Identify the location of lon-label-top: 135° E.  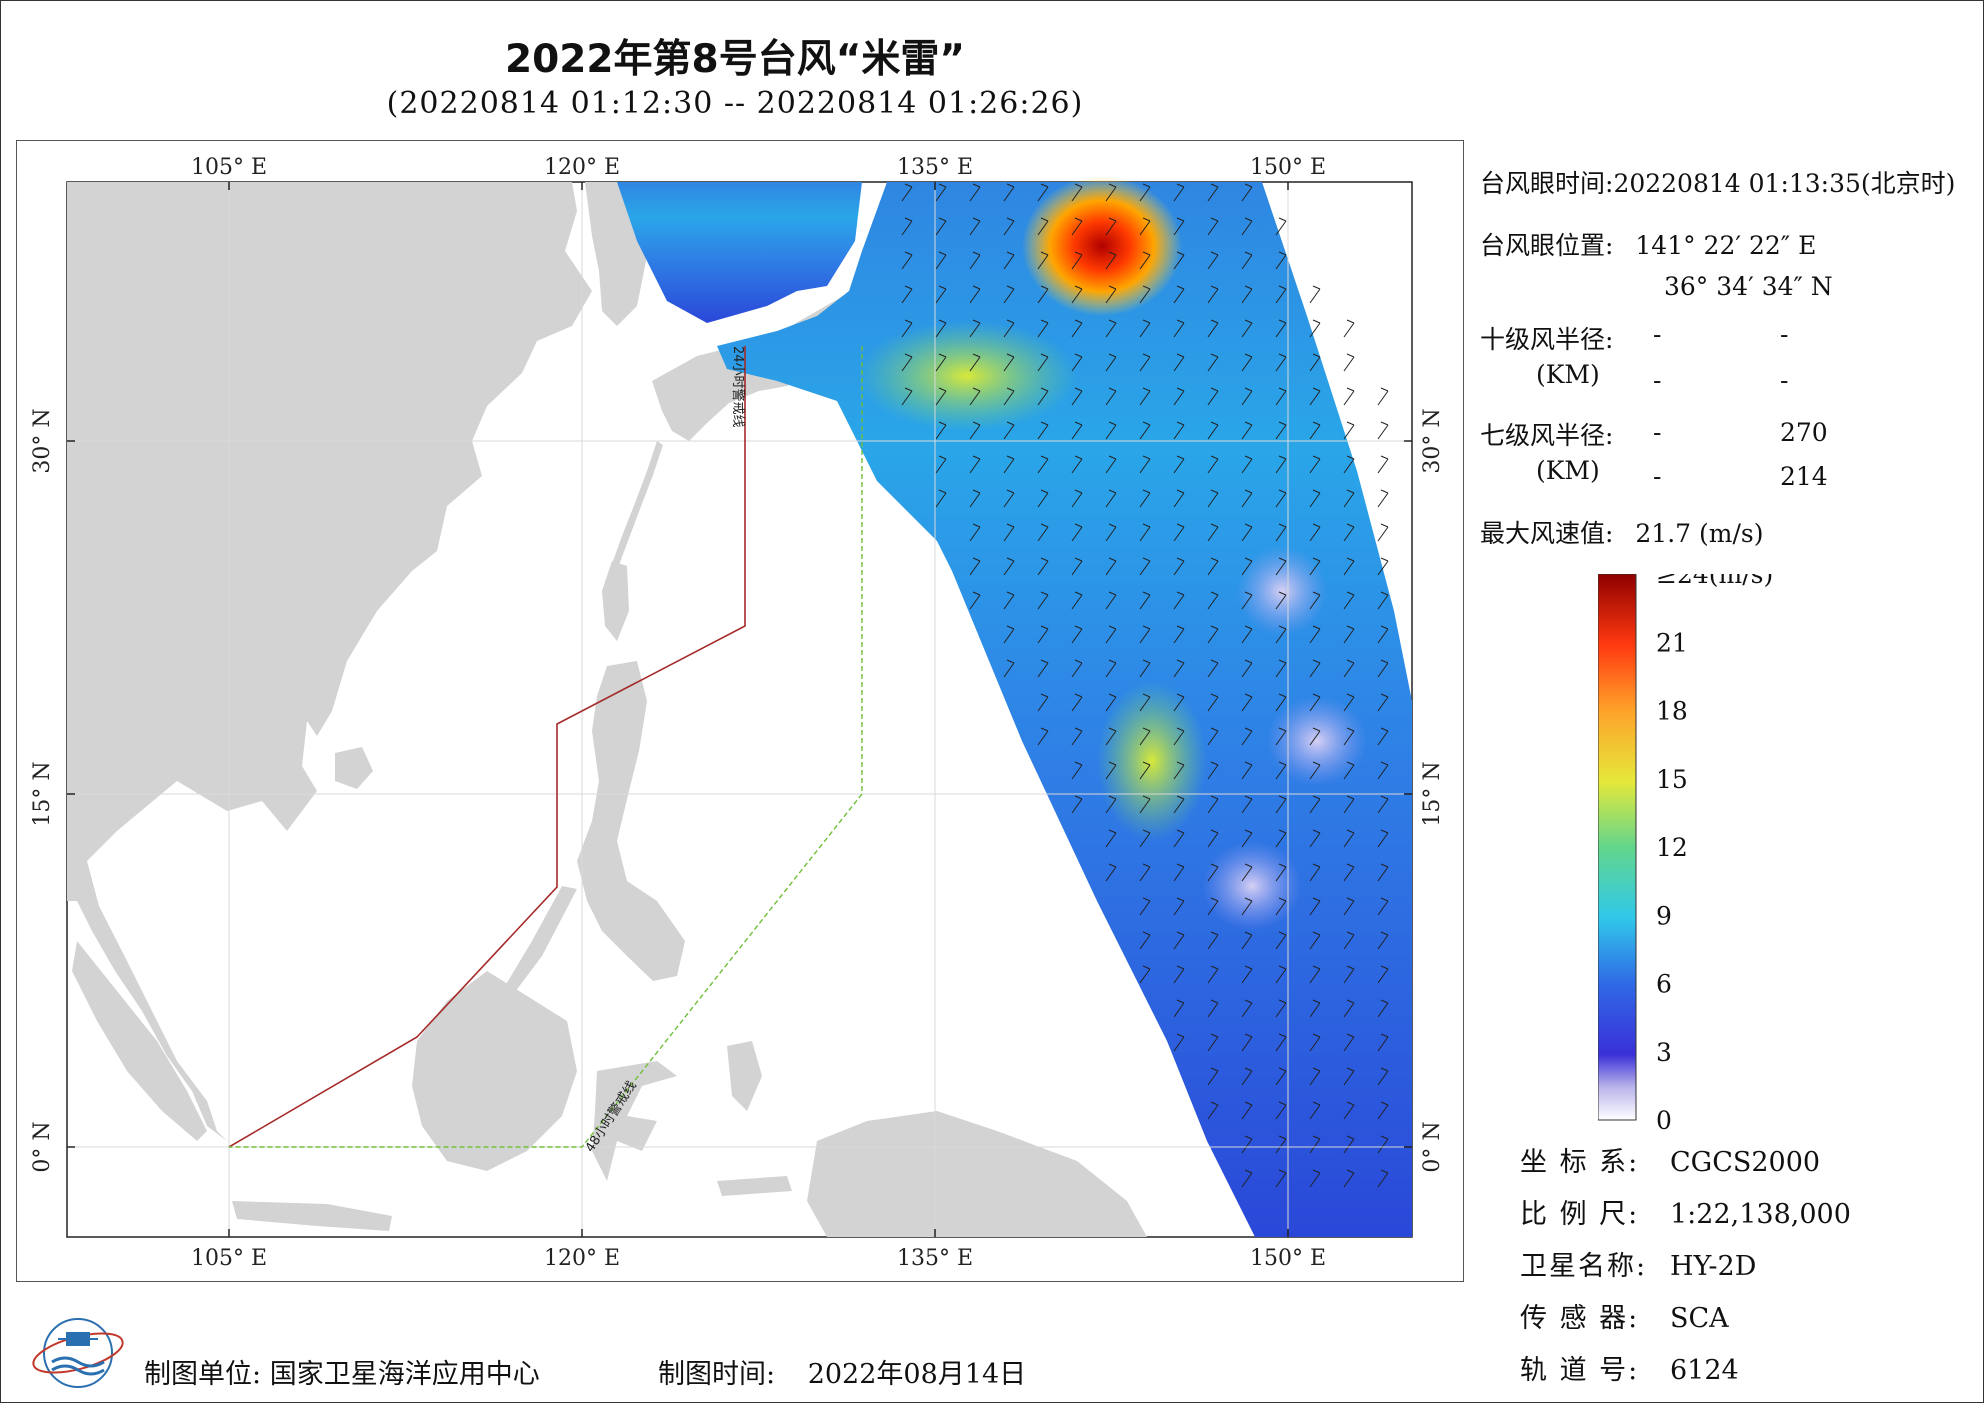
(935, 167).